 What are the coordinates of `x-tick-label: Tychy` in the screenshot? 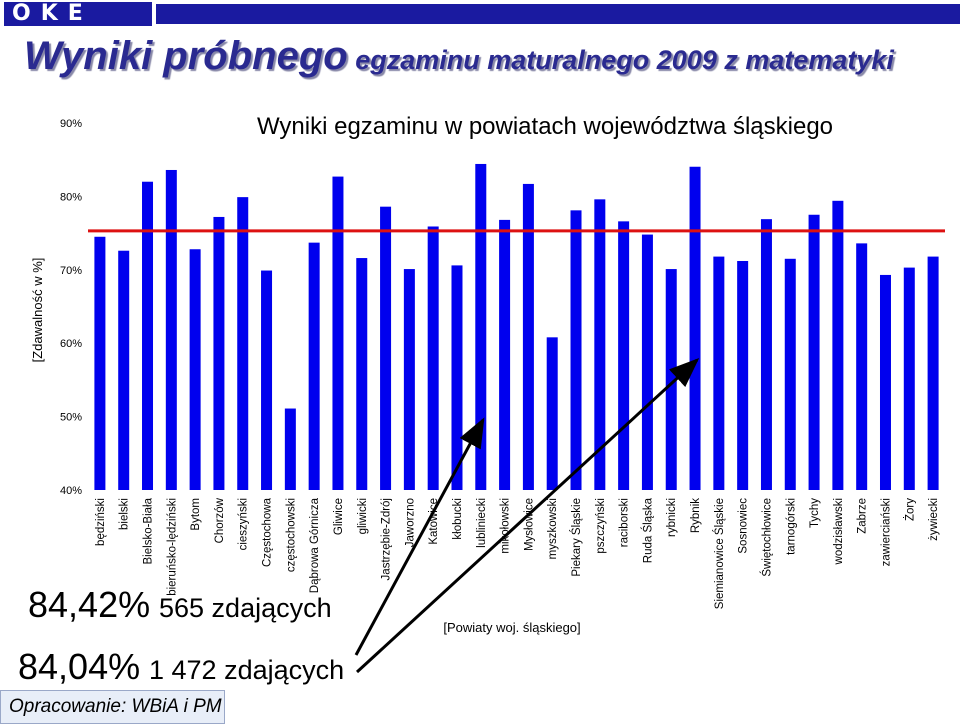 It's located at (815, 513).